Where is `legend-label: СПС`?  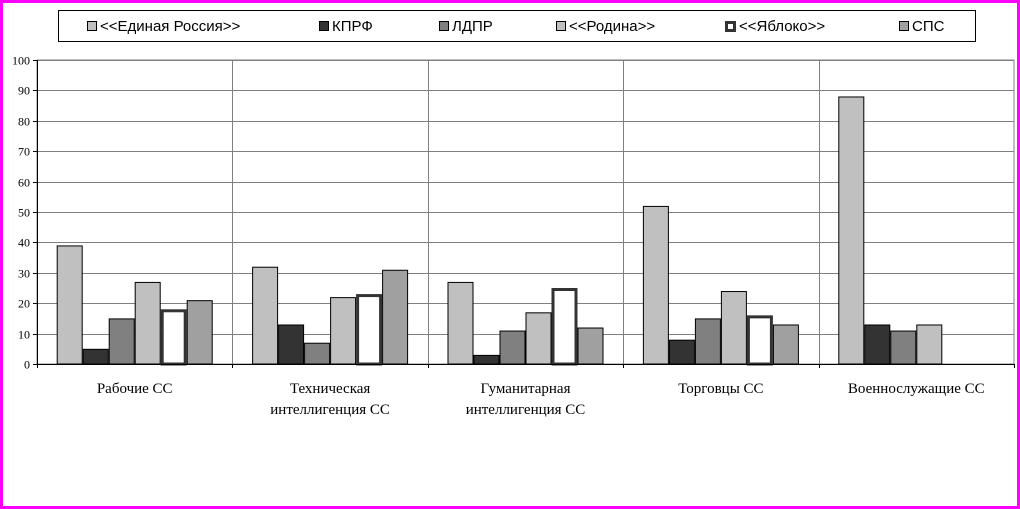 legend-label: СПС is located at coordinates (928, 26).